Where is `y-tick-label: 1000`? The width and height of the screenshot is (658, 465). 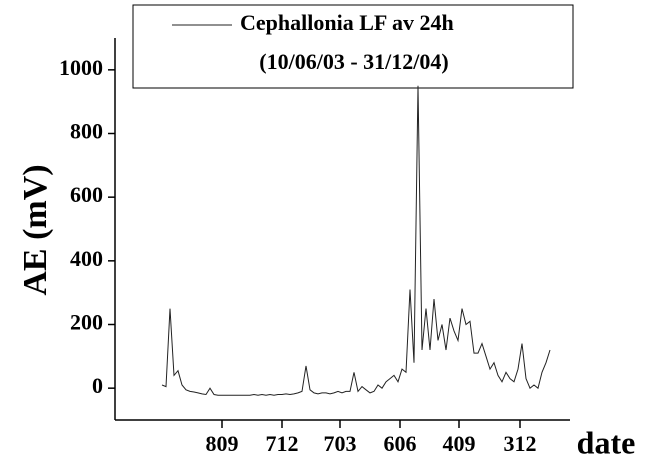 y-tick-label: 1000 is located at coordinates (81, 67).